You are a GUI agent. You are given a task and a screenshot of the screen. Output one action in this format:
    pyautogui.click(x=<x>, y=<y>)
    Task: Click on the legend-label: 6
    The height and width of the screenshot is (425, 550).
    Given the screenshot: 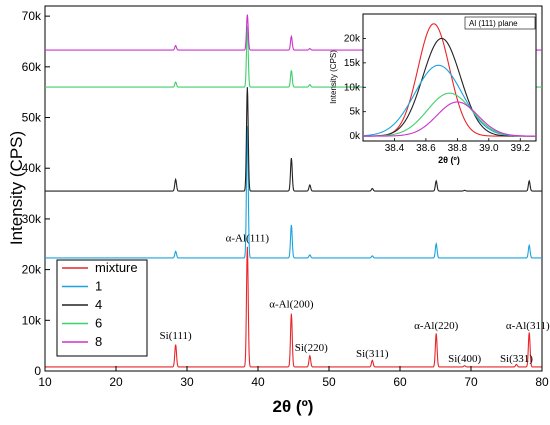 What is the action you would take?
    pyautogui.click(x=98, y=323)
    